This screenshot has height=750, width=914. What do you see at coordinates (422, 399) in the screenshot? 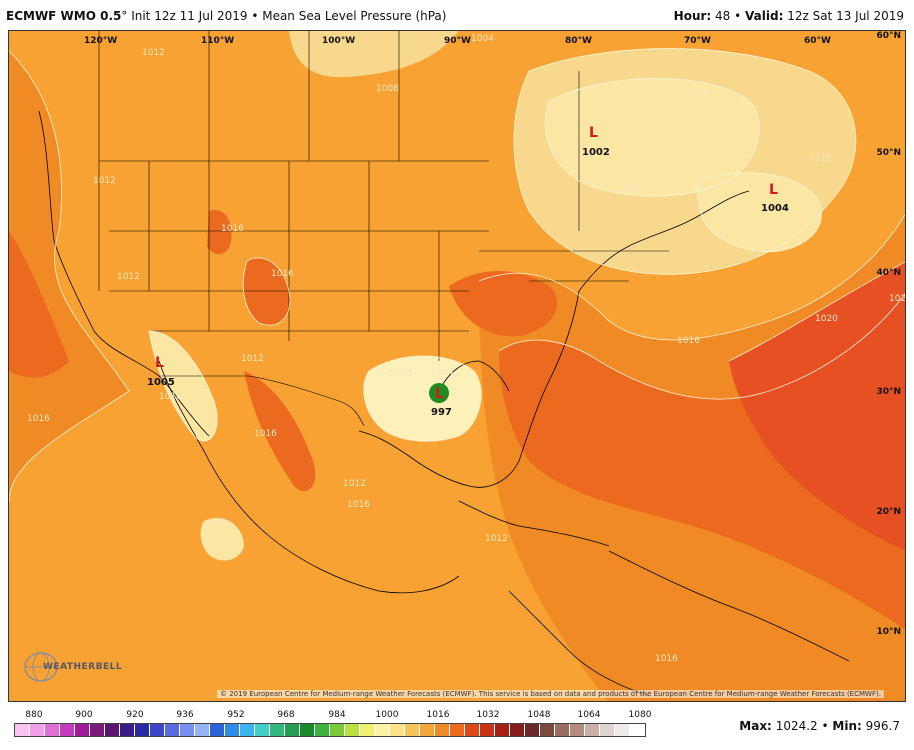
I see `band-1004-gulf` at bounding box center [422, 399].